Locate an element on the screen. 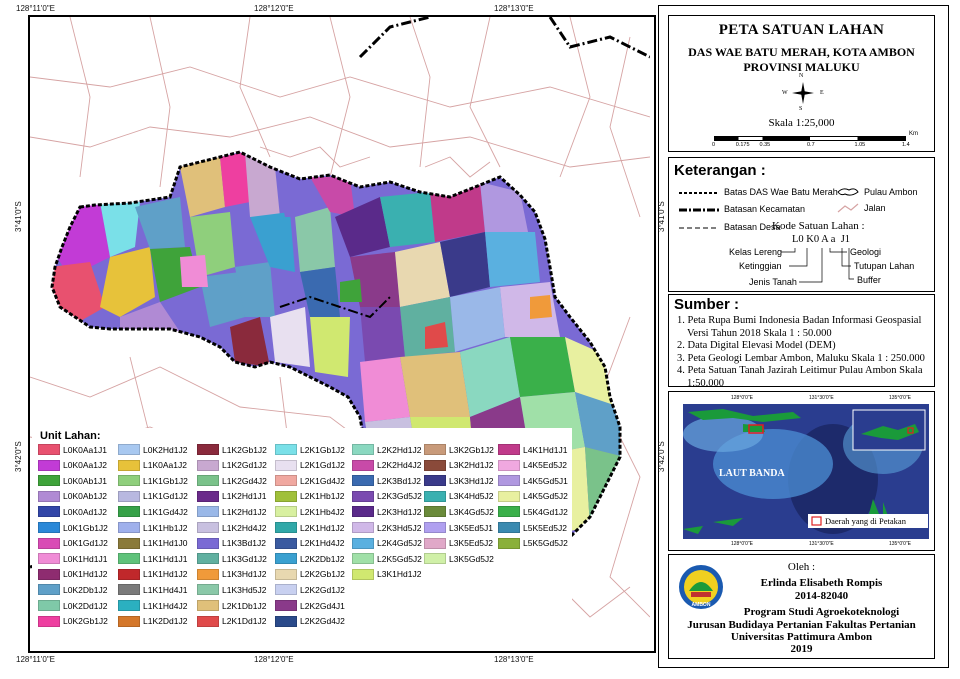 The image size is (960, 679). unit-lahan-item: L3K2Gb1J2 is located at coordinates (459, 449).